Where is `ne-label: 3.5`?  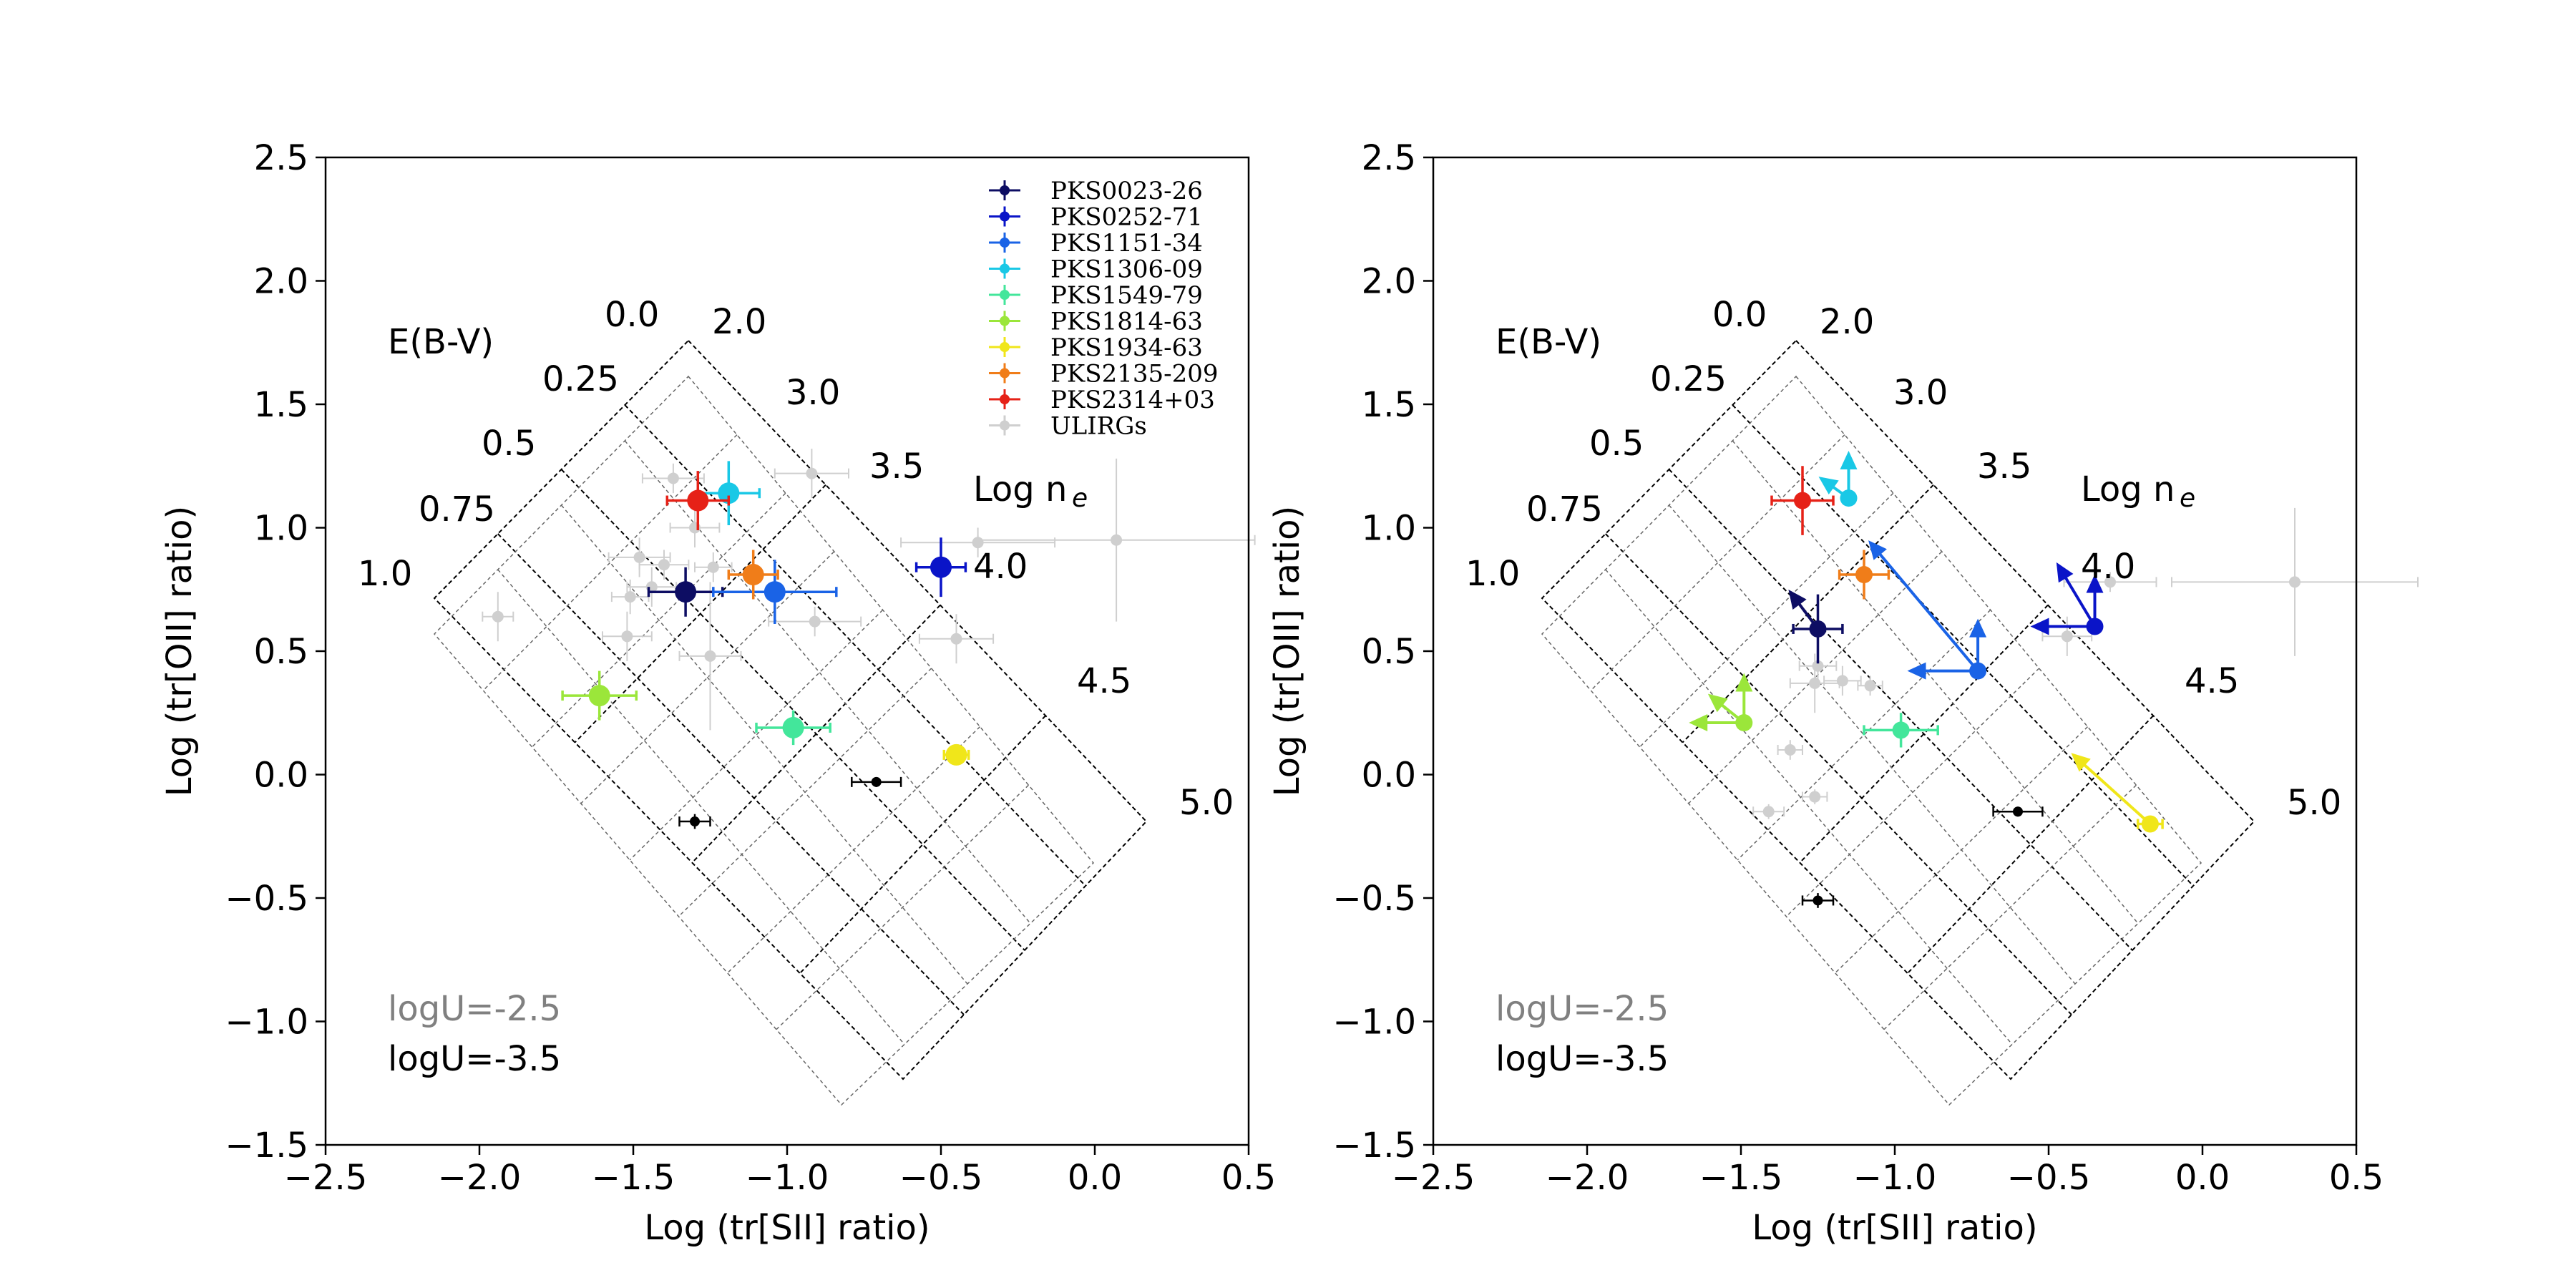 ne-label: 3.5 is located at coordinates (896, 467).